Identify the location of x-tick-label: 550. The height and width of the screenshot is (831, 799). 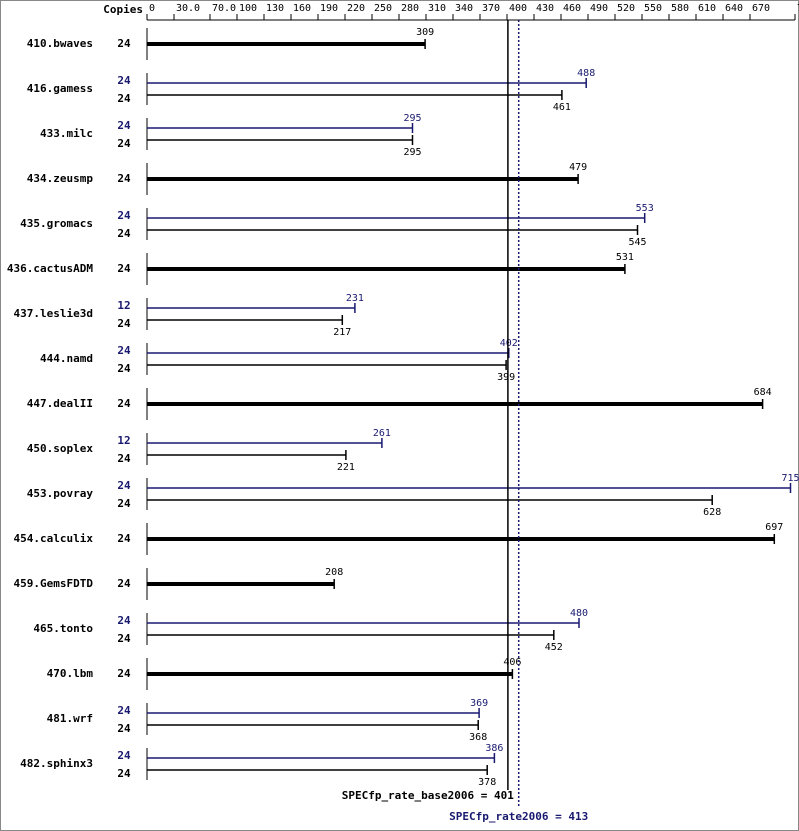
(653, 8).